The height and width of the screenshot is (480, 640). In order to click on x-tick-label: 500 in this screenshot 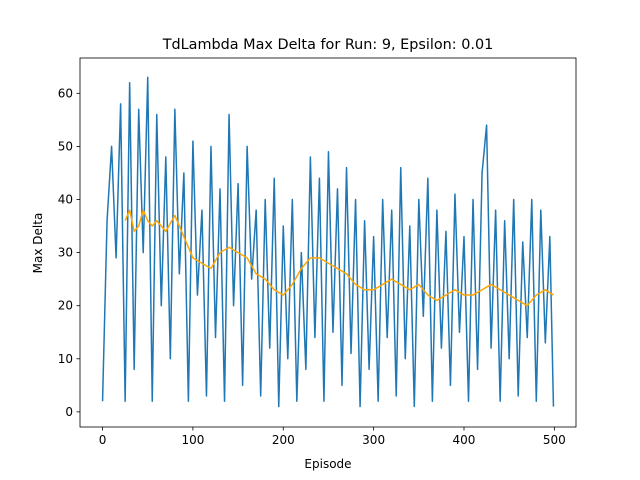, I will do `click(554, 440)`.